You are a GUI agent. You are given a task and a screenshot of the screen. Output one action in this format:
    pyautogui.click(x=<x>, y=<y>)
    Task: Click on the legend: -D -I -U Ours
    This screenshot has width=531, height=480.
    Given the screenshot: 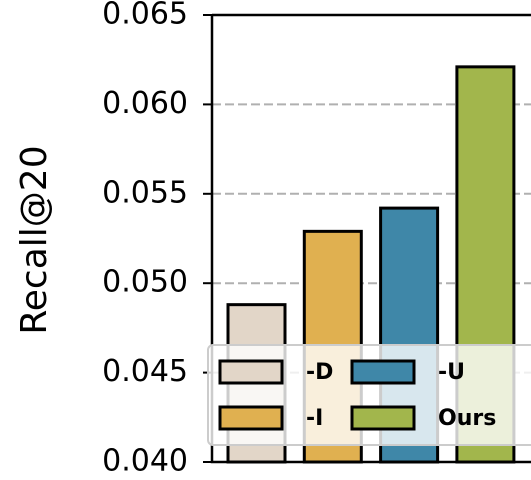 What is the action you would take?
    pyautogui.click(x=369, y=395)
    